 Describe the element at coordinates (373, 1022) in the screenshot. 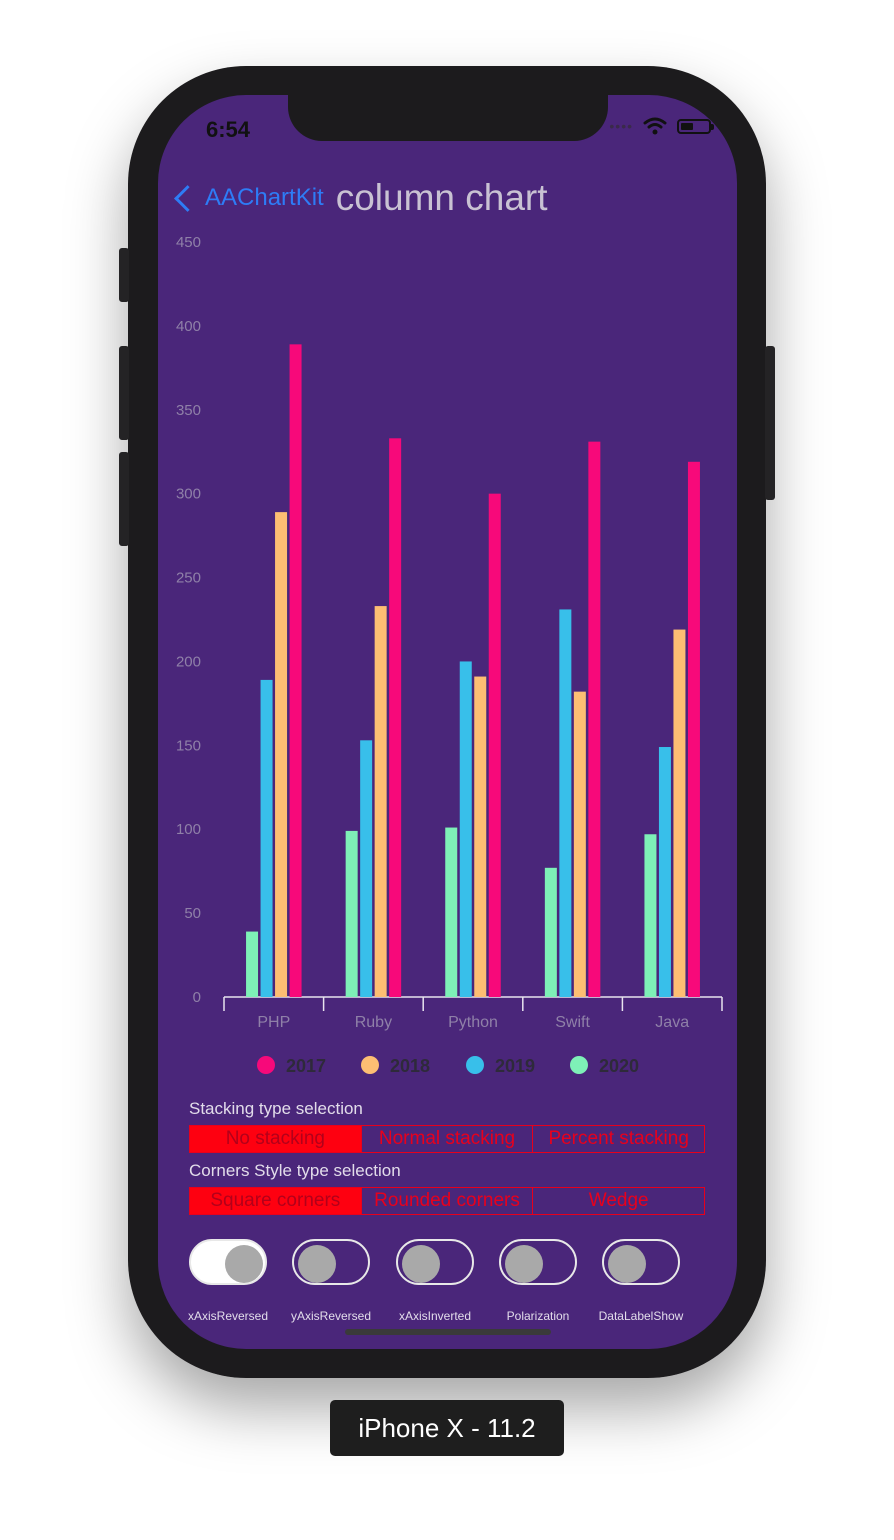

I see `x-tick-label: Ruby` at that location.